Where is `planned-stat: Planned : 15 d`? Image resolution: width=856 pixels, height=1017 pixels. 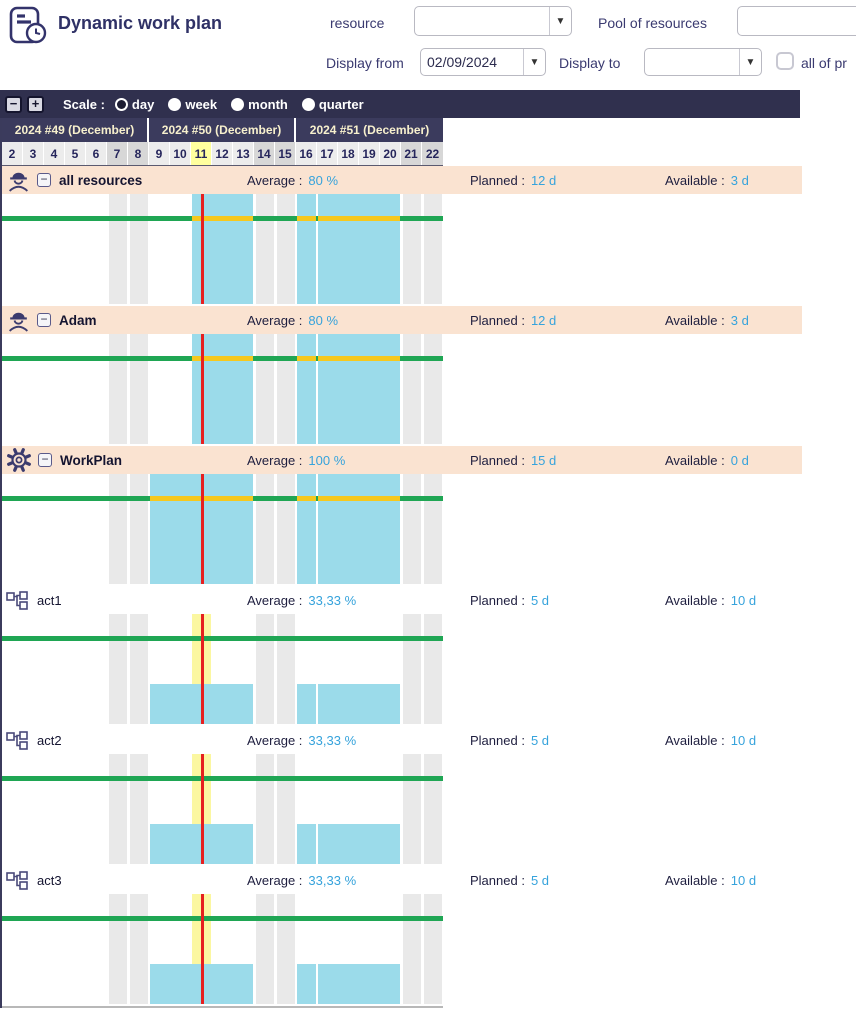 planned-stat: Planned : 15 d is located at coordinates (513, 460).